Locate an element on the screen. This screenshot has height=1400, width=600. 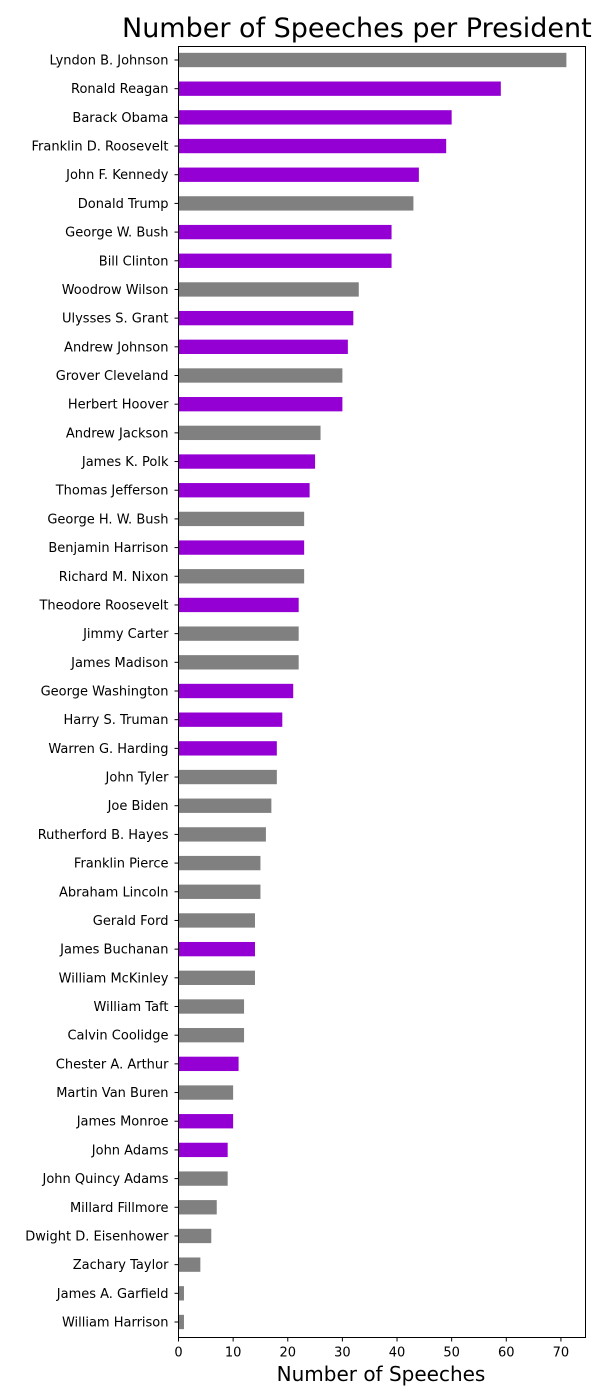
category-label-lyndon-b-johnson: Lyndon B. Johnson is located at coordinates (109, 61).